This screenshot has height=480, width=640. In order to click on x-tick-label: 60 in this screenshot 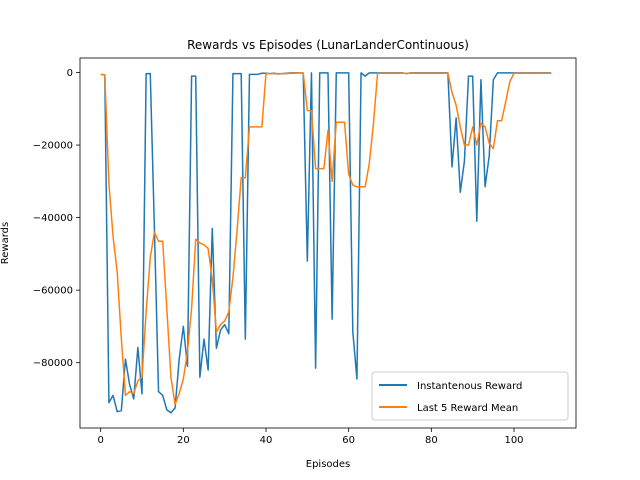, I will do `click(348, 440)`.